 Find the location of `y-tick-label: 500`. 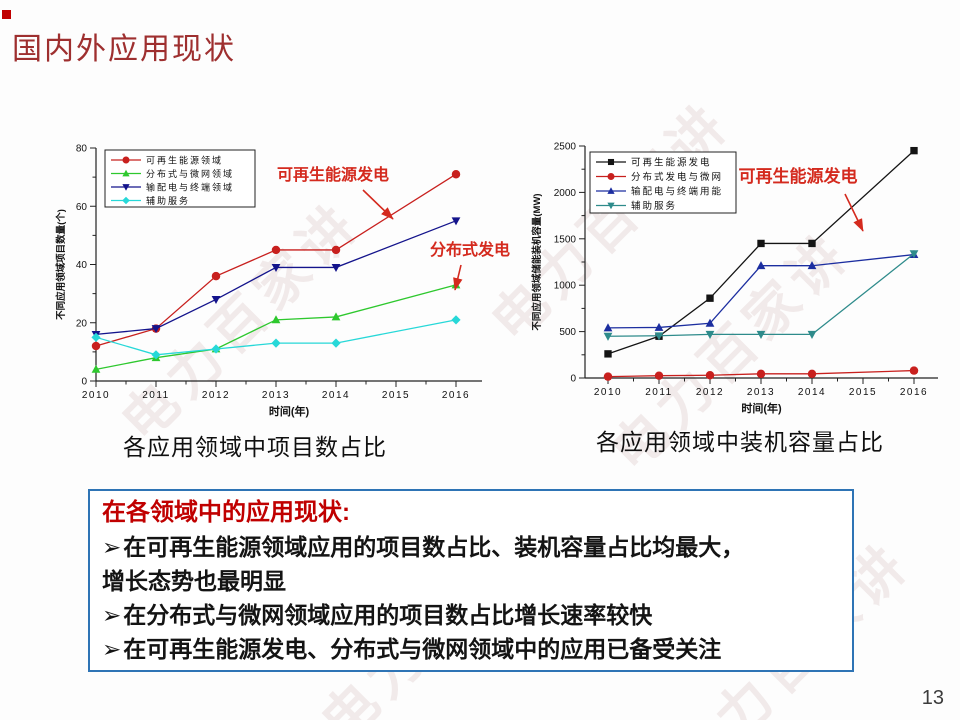

y-tick-label: 500 is located at coordinates (567, 332).